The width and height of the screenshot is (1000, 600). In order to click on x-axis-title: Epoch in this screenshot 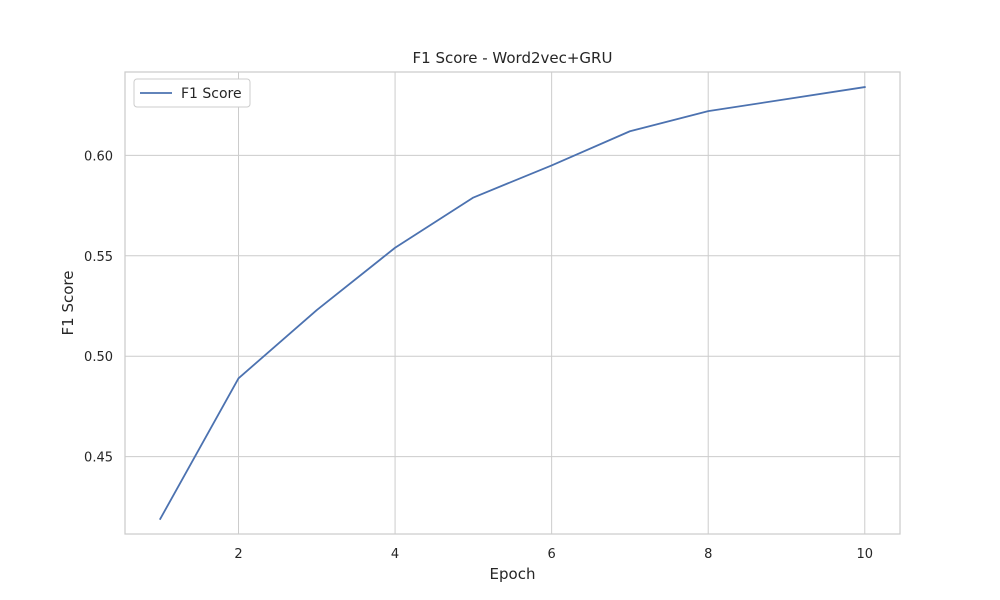, I will do `click(513, 574)`.